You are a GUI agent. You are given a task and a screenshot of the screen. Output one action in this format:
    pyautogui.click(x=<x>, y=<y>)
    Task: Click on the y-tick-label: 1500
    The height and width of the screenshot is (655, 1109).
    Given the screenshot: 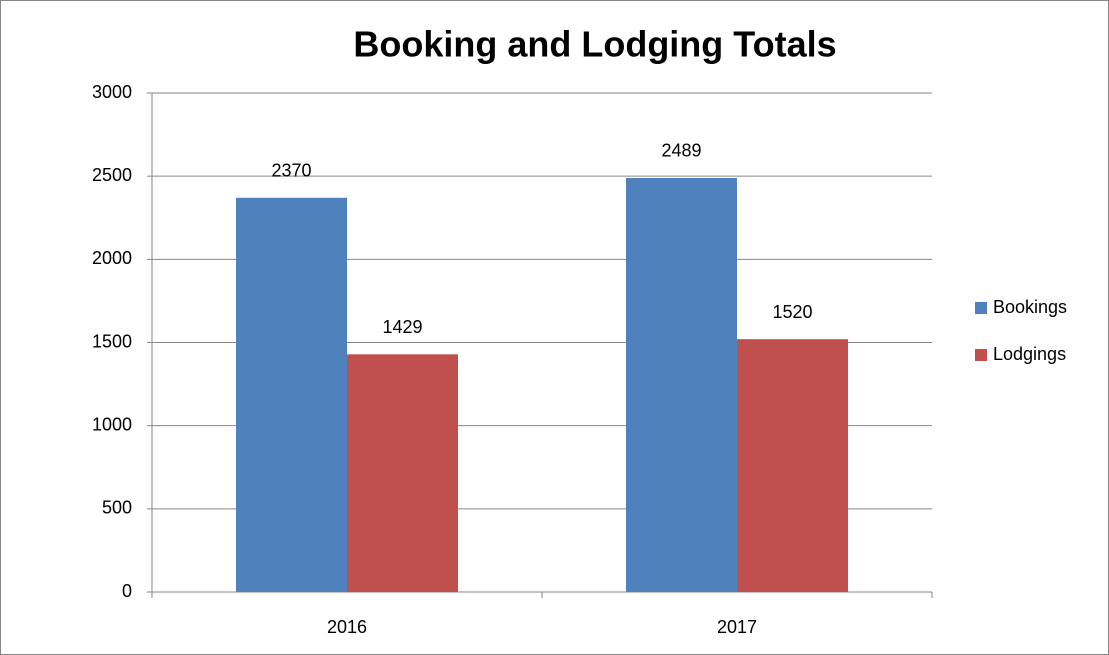 What is the action you would take?
    pyautogui.click(x=112, y=341)
    